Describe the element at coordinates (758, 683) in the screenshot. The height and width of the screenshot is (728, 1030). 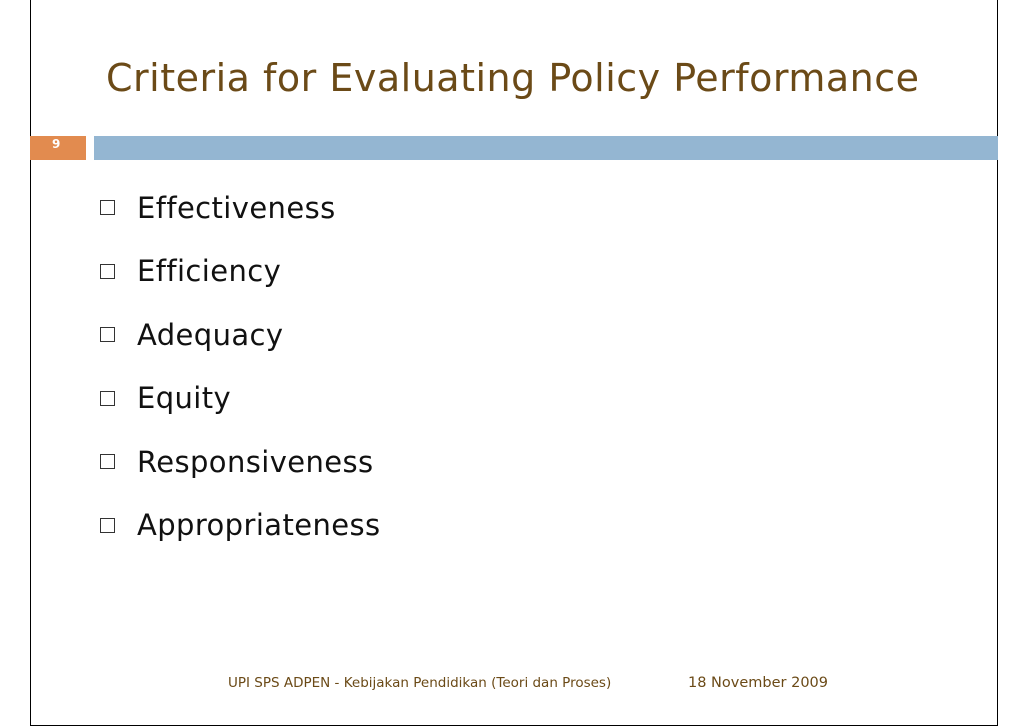
I see `footer-date: 18 November 2009` at that location.